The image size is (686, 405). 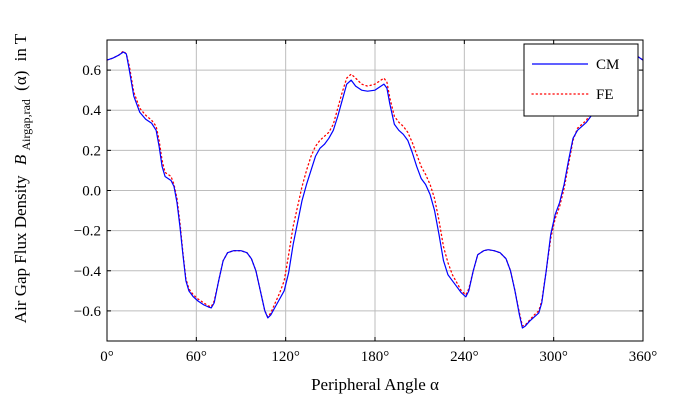 I want to click on y-axis-title-symbol: B, so click(x=20, y=159).